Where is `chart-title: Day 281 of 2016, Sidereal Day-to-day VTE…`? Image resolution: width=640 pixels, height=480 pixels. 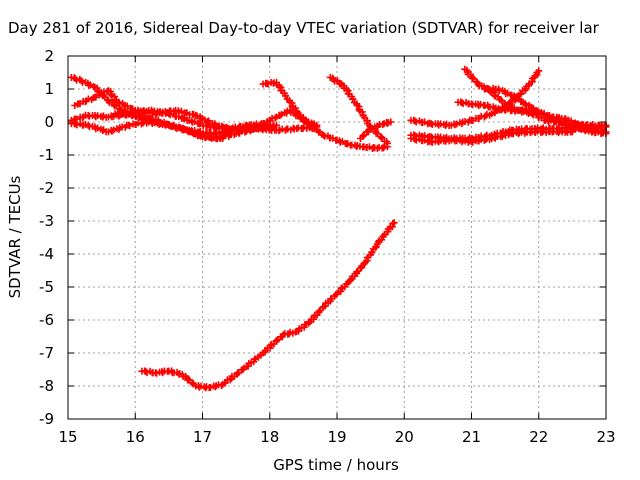
chart-title: Day 281 of 2016, Sidereal Day-to-day VTE… is located at coordinates (304, 28).